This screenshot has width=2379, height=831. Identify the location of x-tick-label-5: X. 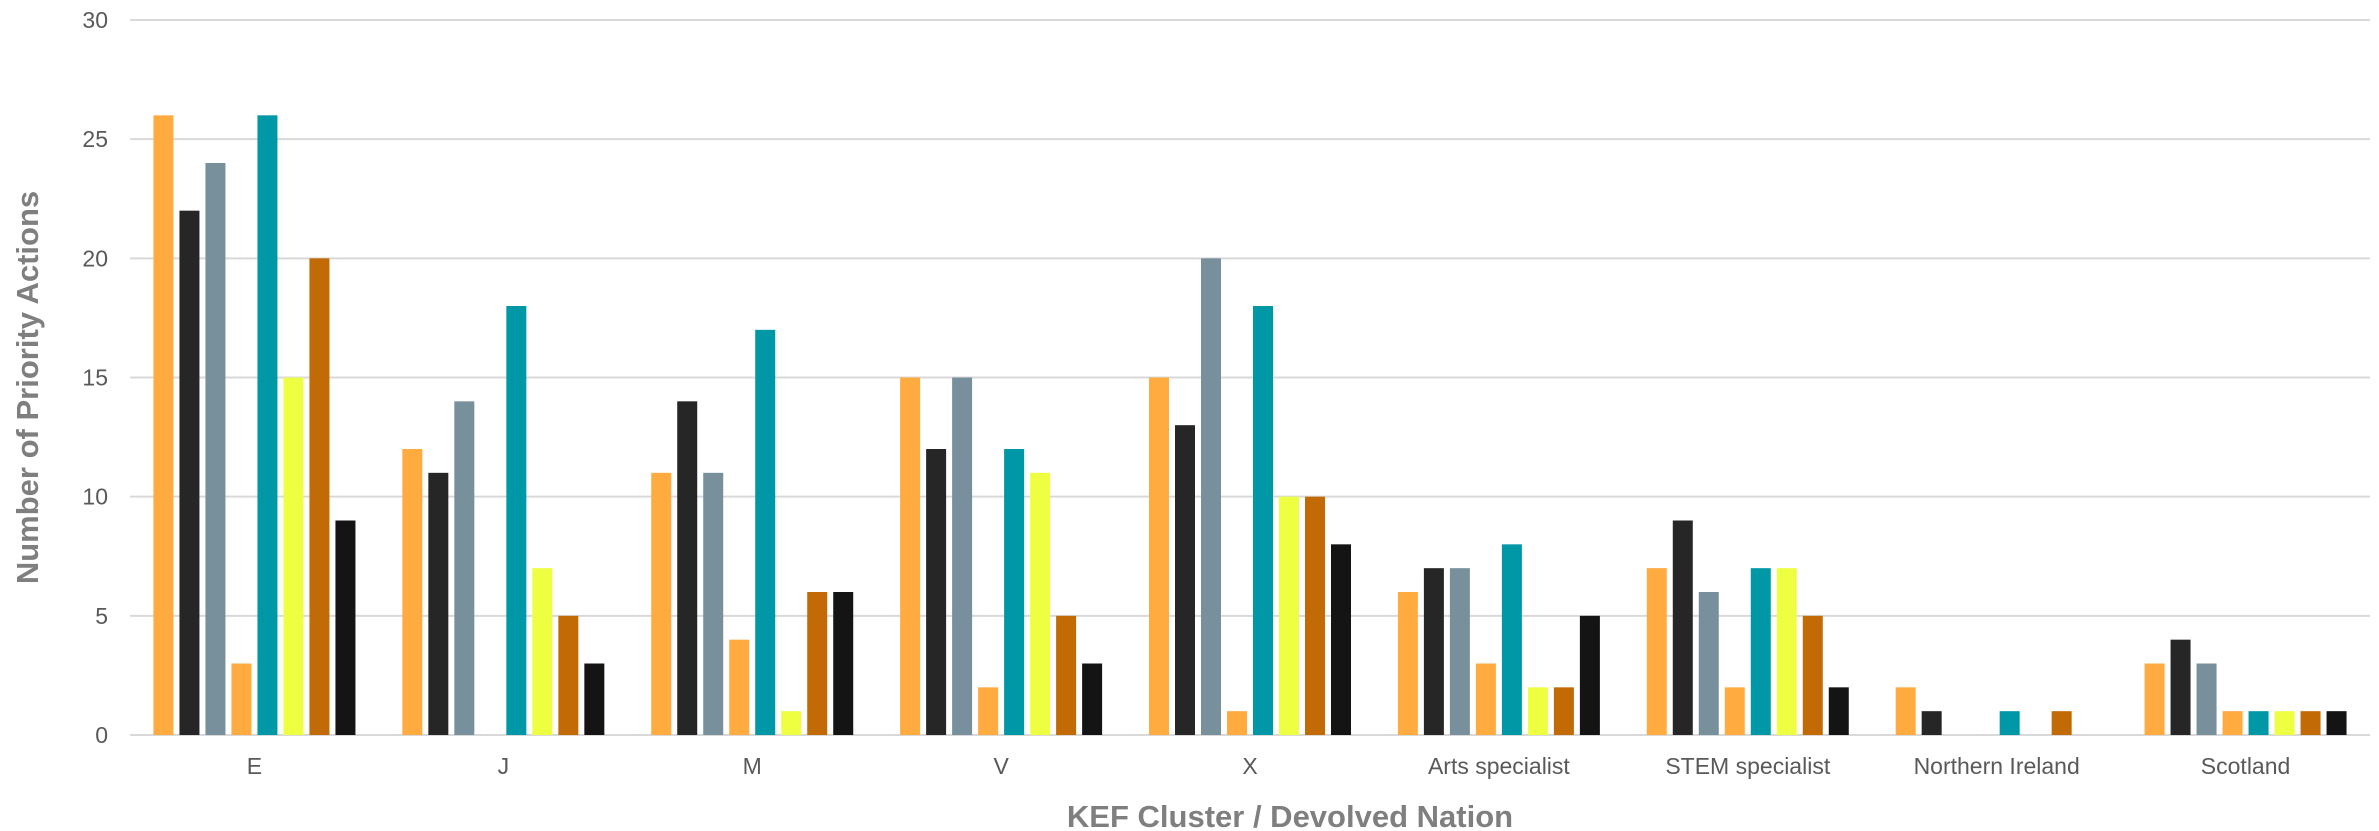
(1249, 766).